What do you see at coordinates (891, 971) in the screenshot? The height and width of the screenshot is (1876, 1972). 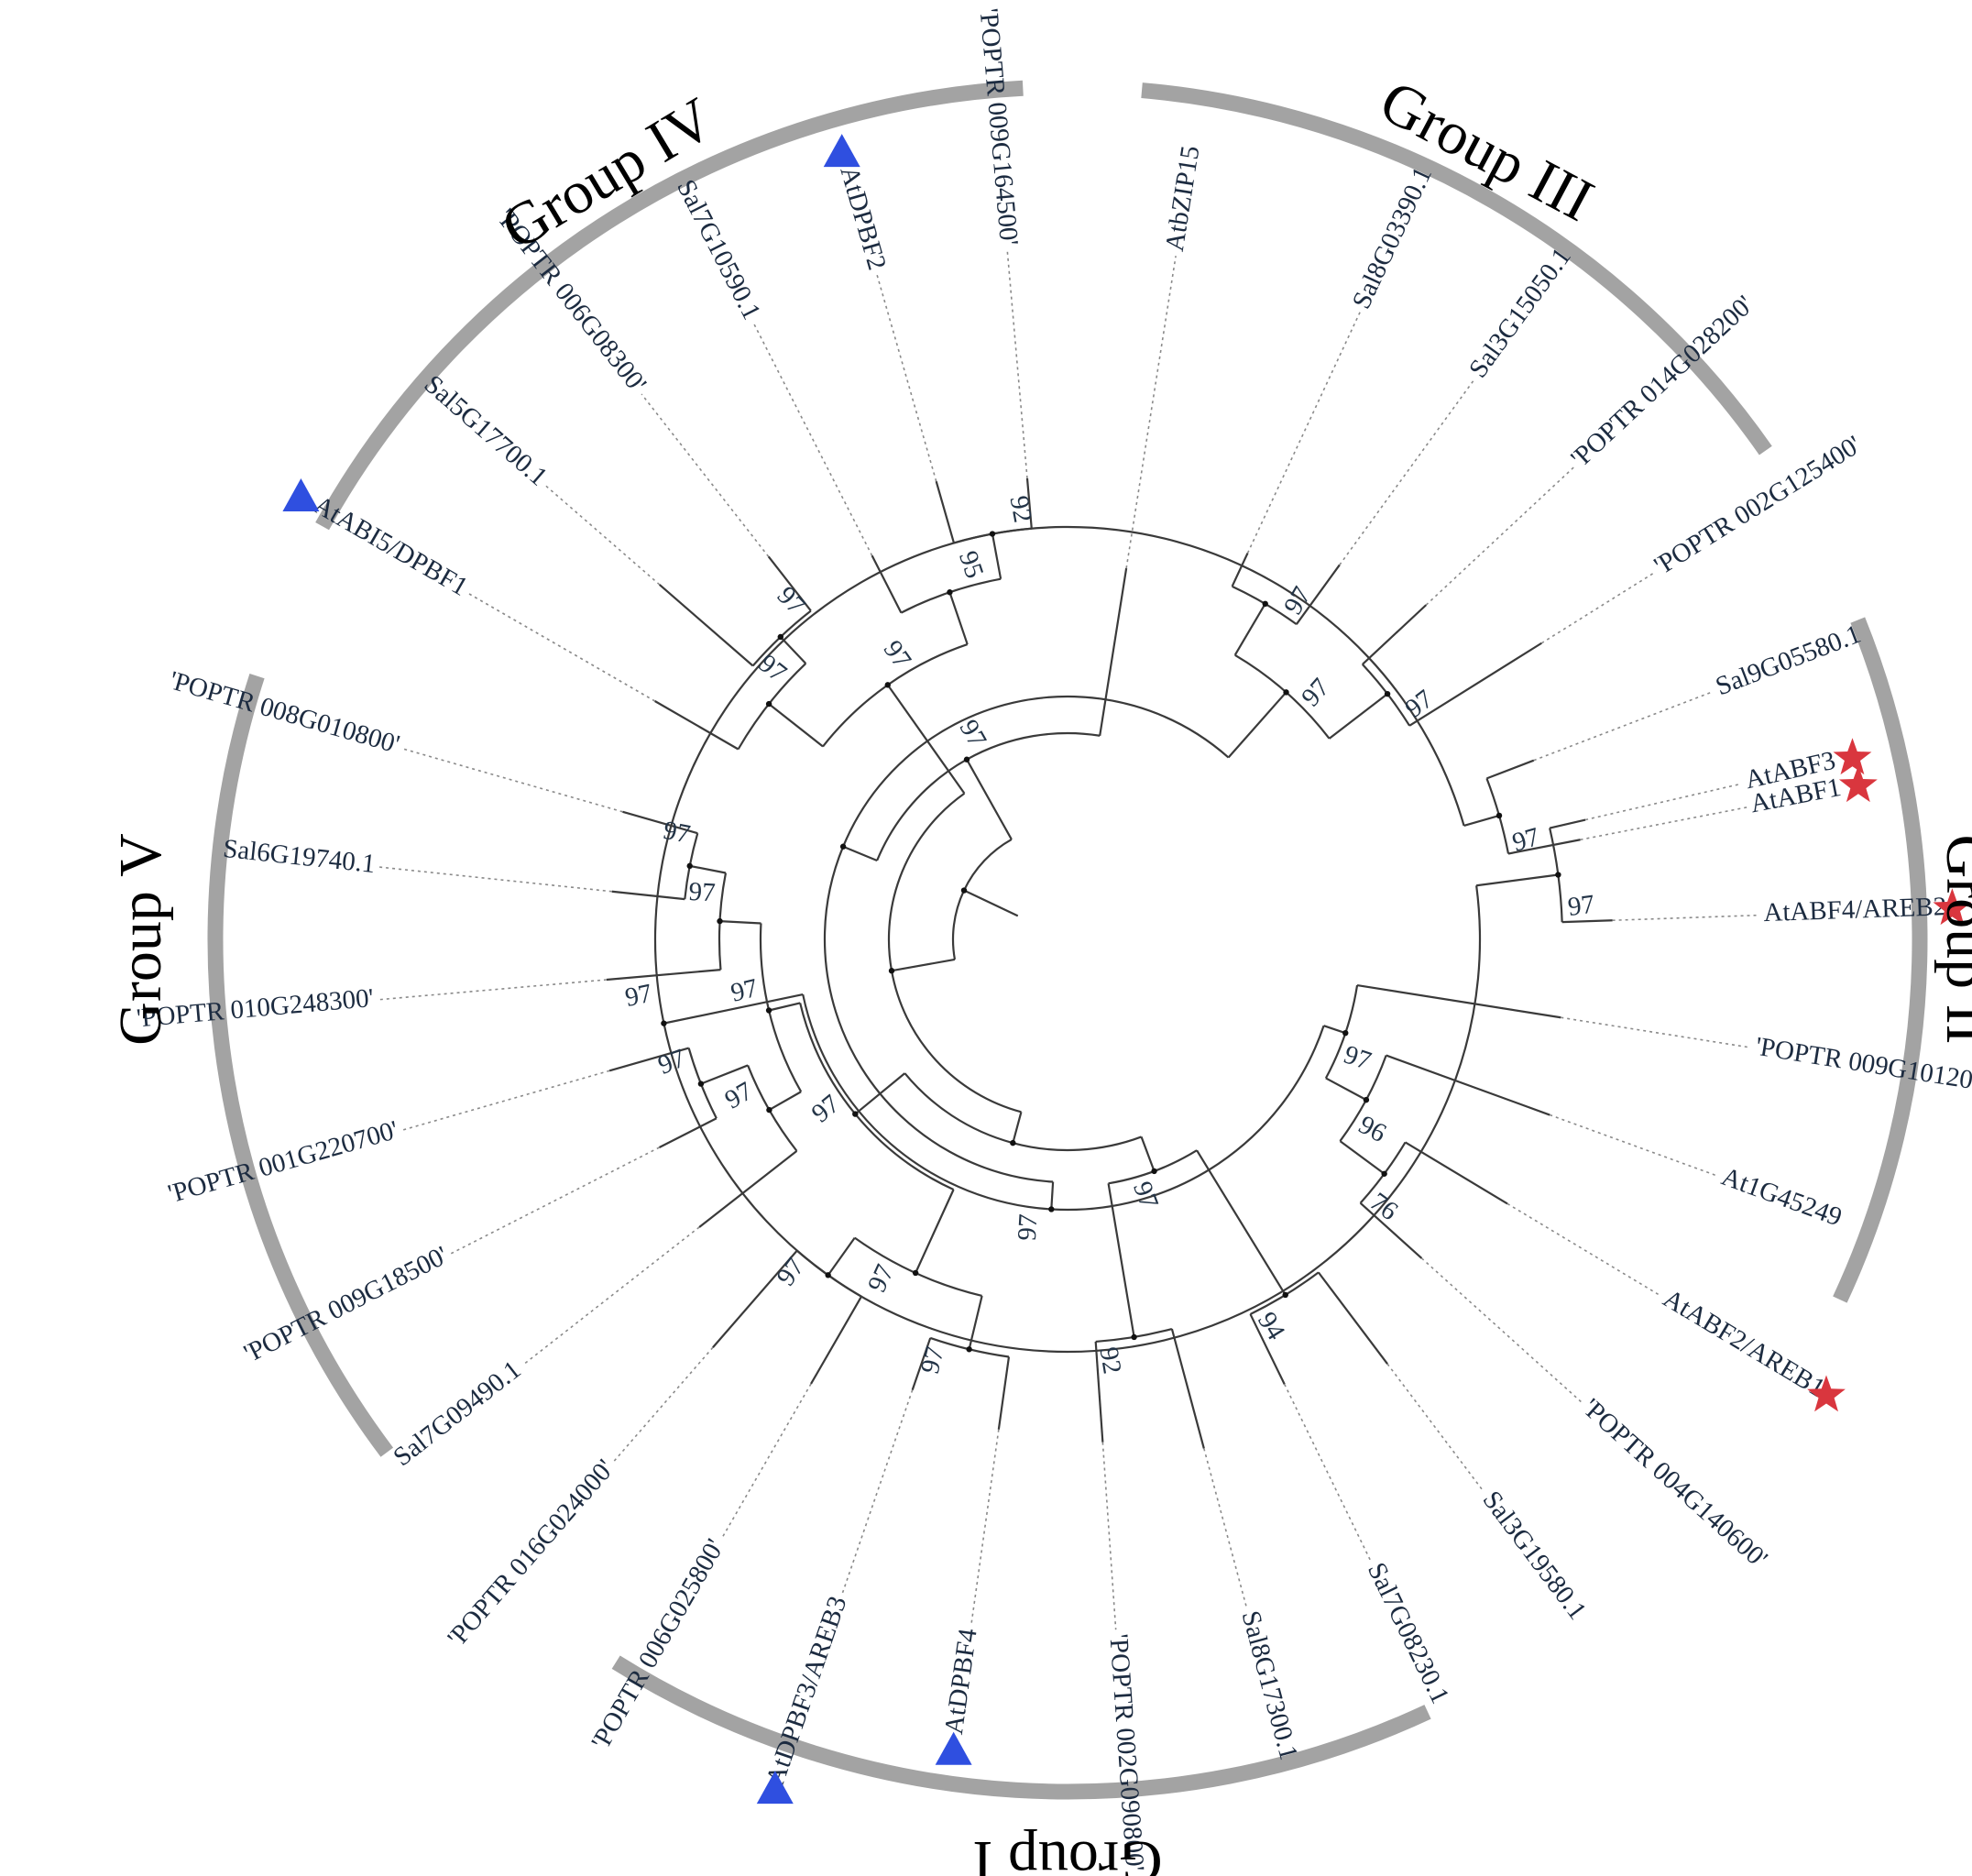 I see `node-n_g4link` at bounding box center [891, 971].